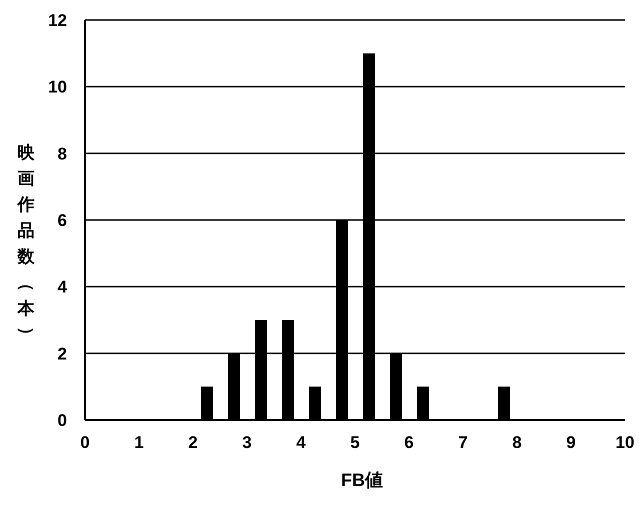 This screenshot has width=639, height=508. Describe the element at coordinates (355, 442) in the screenshot. I see `x-tick-label: 5` at that location.